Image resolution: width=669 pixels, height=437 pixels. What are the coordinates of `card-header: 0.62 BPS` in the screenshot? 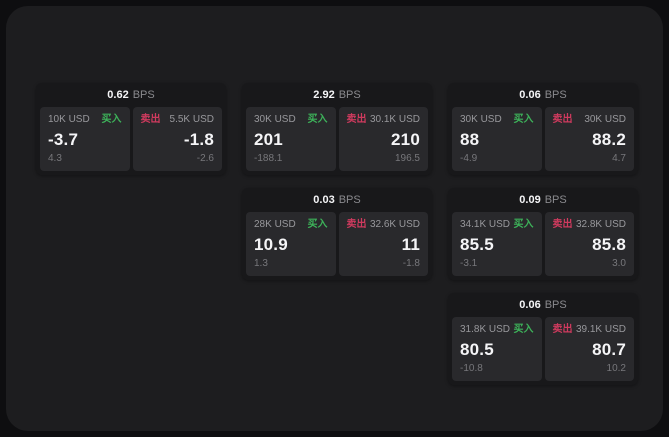 It's located at (131, 95).